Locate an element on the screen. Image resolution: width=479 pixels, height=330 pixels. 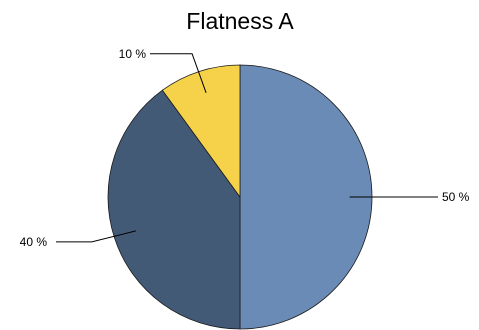
slice-label-40: 40 % is located at coordinates (34, 242).